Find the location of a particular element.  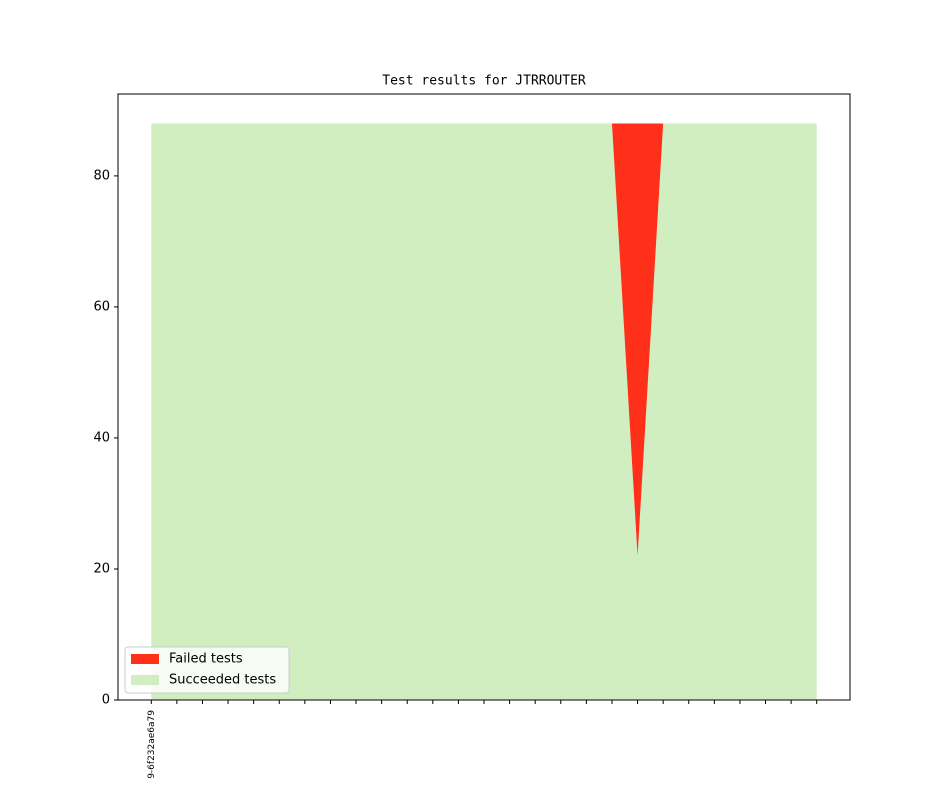

y-tick-label: 0 is located at coordinates (106, 700).